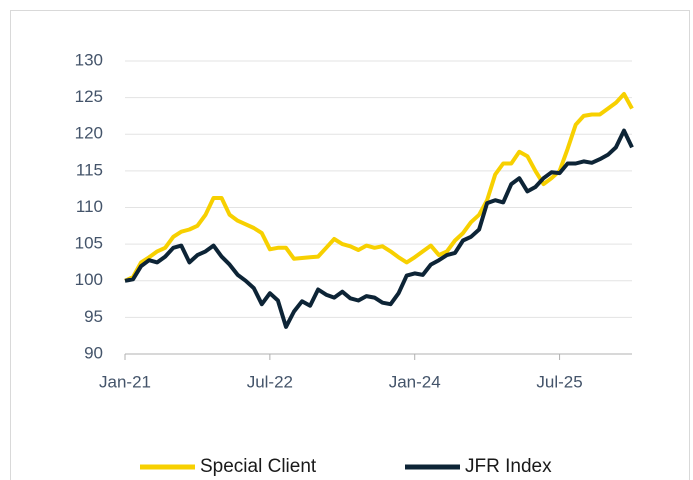  Describe the element at coordinates (89, 133) in the screenshot. I see `y-tick-label: 120` at that location.